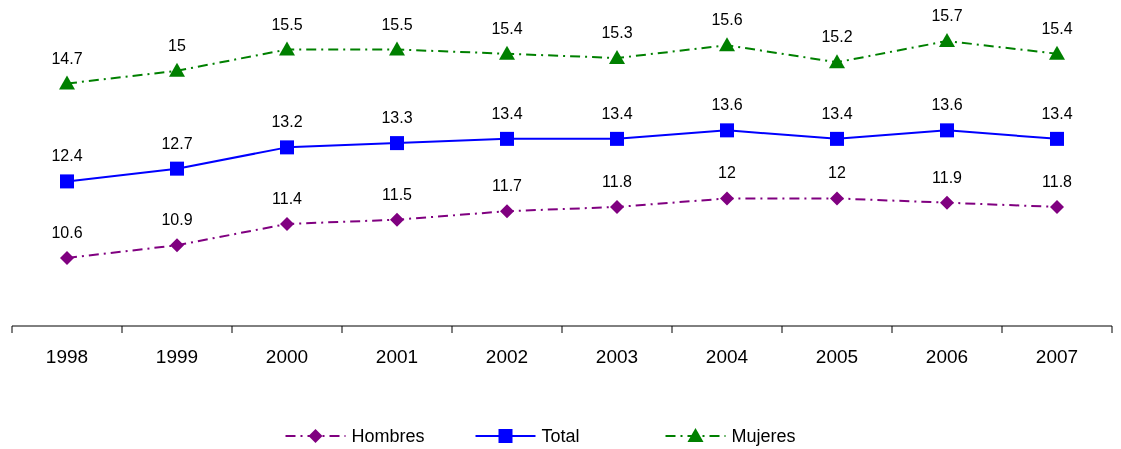 This screenshot has width=1121, height=449. What do you see at coordinates (177, 220) in the screenshot?
I see `data-label: 10.9` at bounding box center [177, 220].